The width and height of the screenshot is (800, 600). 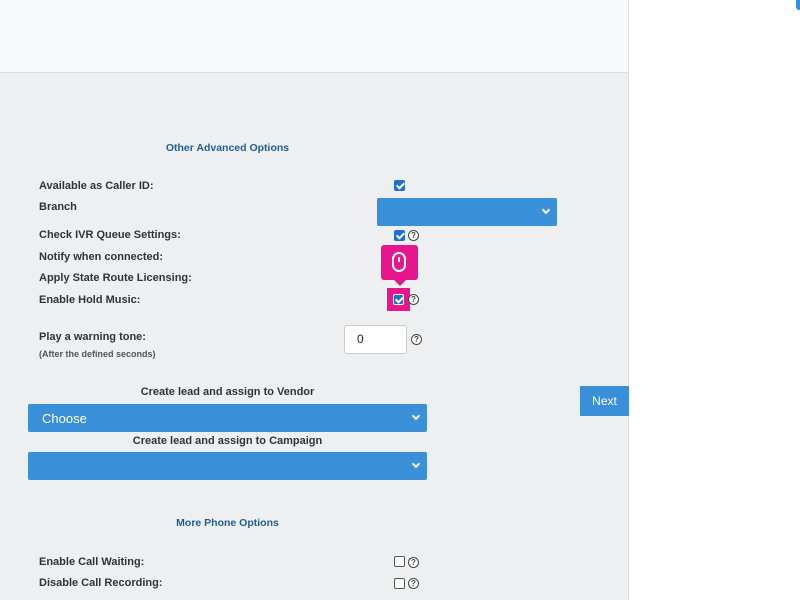 What do you see at coordinates (227, 441) in the screenshot?
I see `campaign-title: Create lead and assign to Campaign` at bounding box center [227, 441].